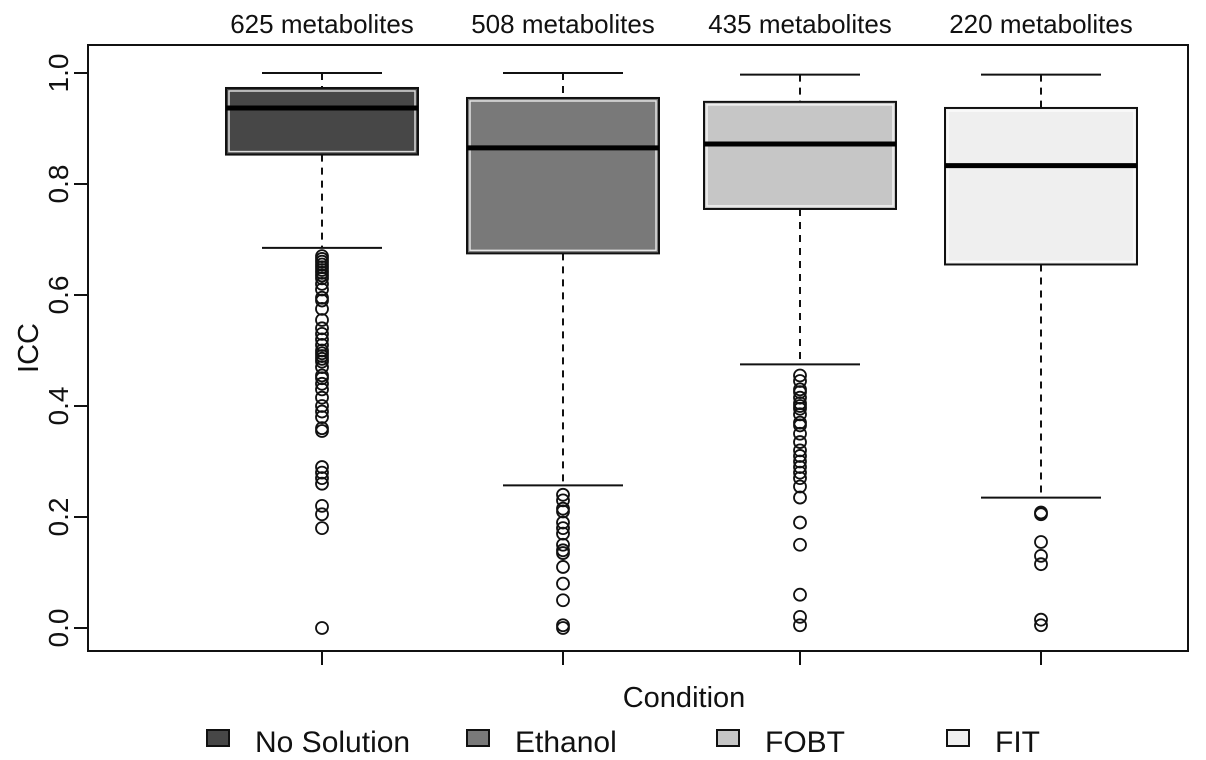 The height and width of the screenshot is (760, 1206). What do you see at coordinates (566, 742) in the screenshot?
I see `legend-label: Ethanol` at bounding box center [566, 742].